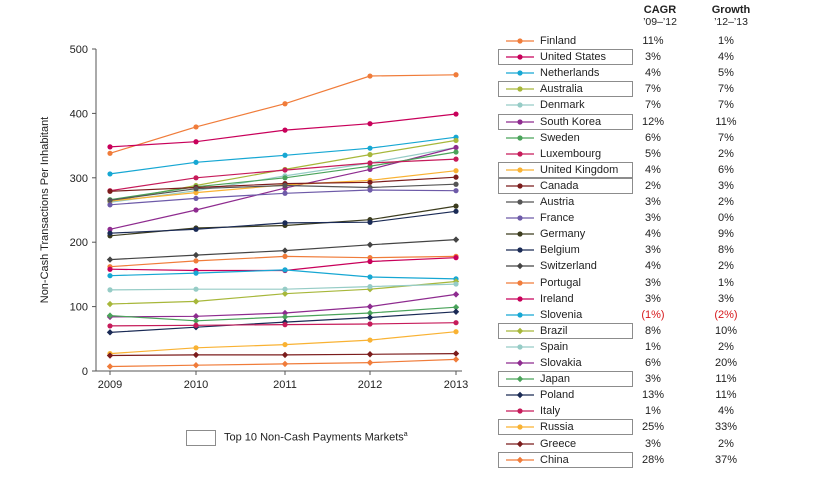 This screenshot has width=816, height=479. What do you see at coordinates (282, 286) in the screenshot?
I see `series-spain` at bounding box center [282, 286].